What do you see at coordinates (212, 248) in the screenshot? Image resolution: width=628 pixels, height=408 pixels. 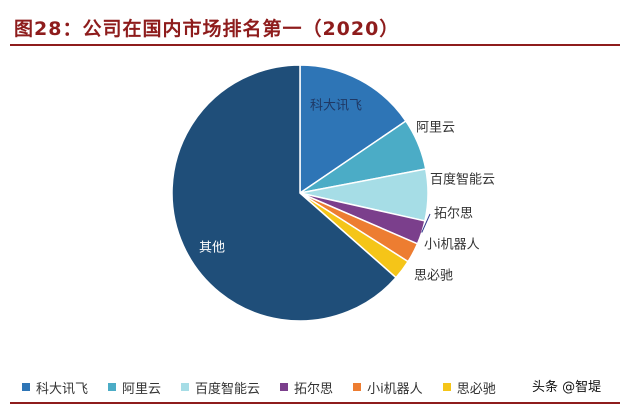 I see `slice-label-6: 其他` at bounding box center [212, 248].